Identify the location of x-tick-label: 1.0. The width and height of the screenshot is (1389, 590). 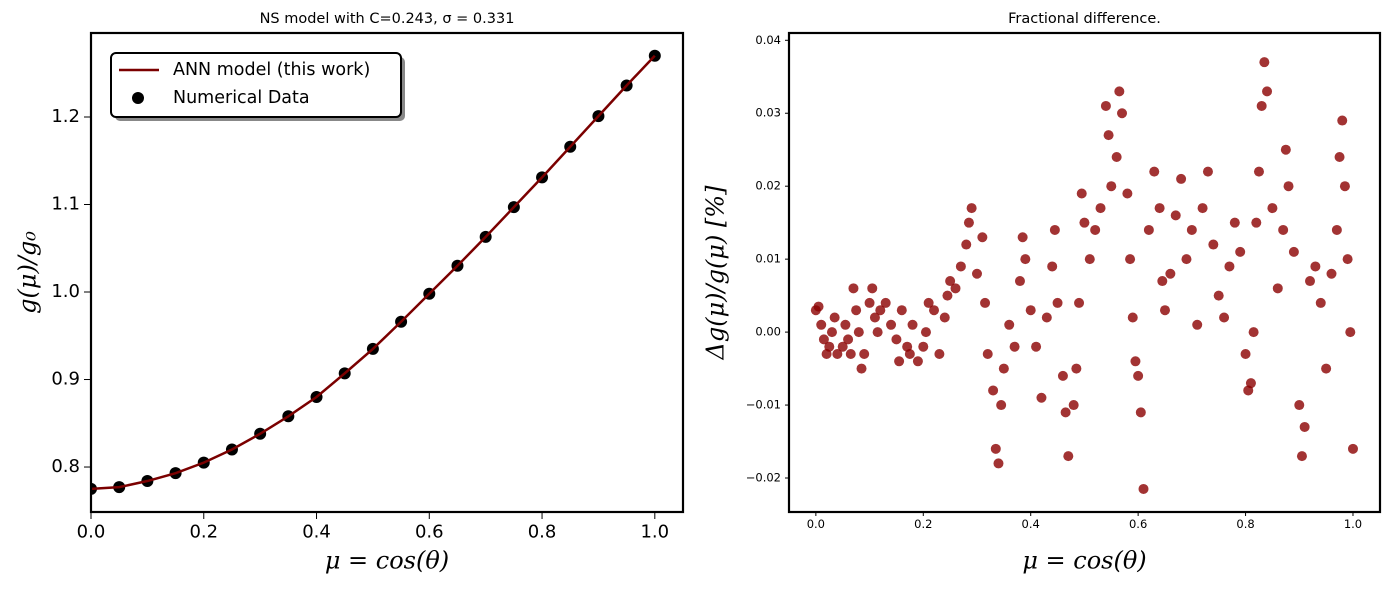
(654, 532).